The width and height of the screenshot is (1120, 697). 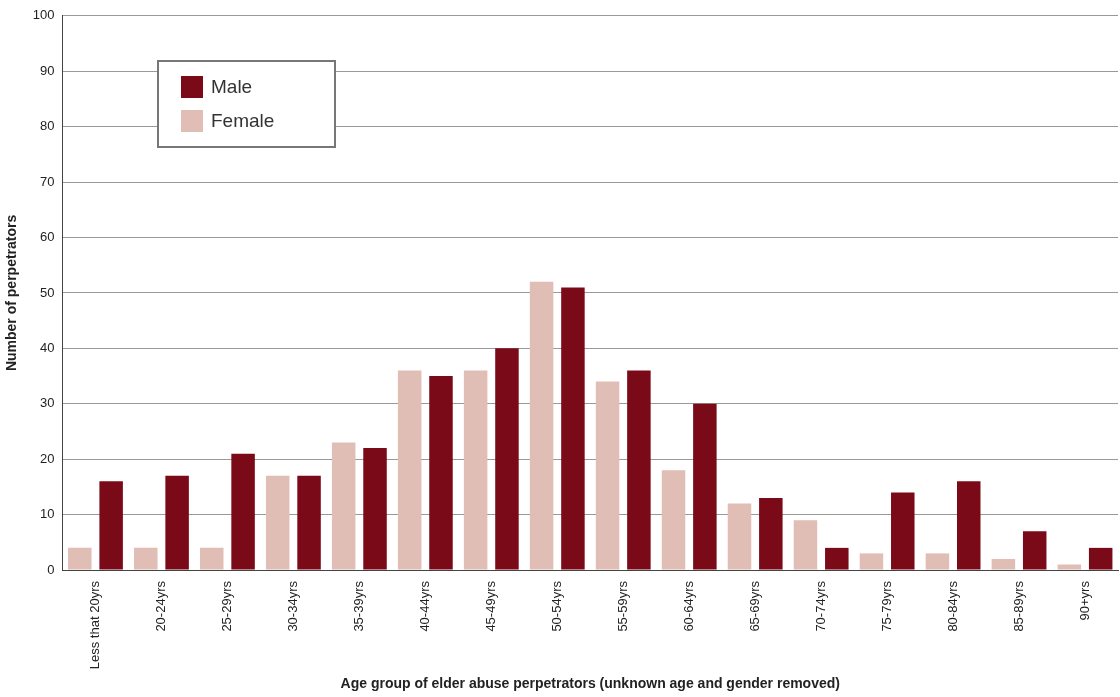 I want to click on x-tick-label: 90+yrs, so click(x=1084, y=600).